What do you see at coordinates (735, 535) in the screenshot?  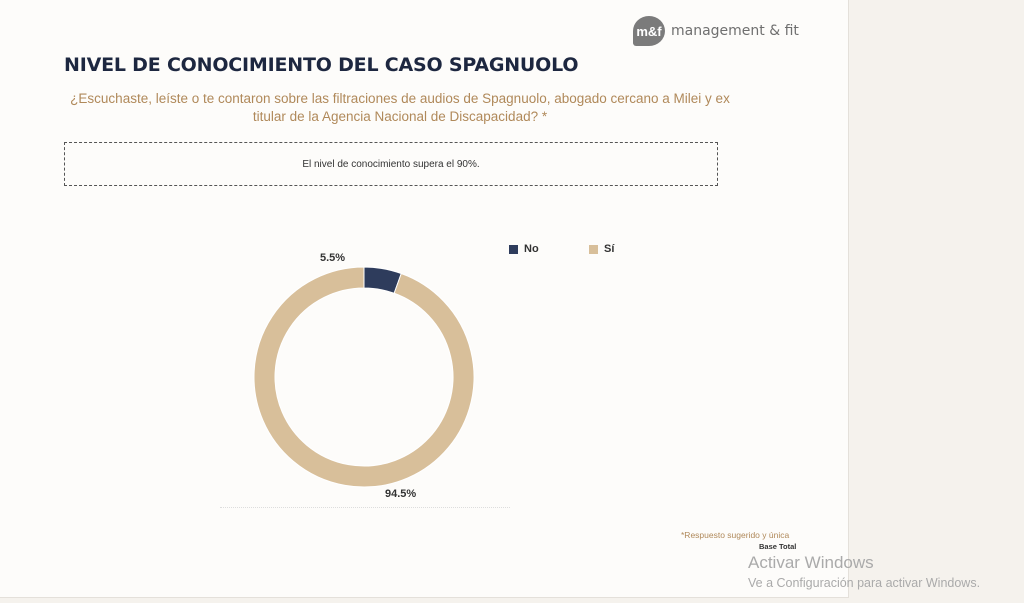 I see `footnote: *Respuesto sugerido y única` at bounding box center [735, 535].